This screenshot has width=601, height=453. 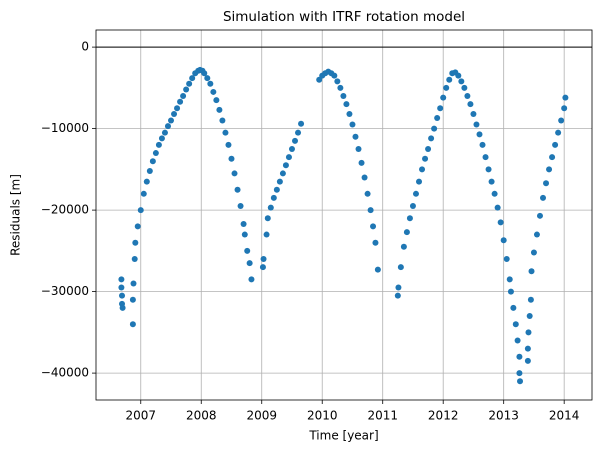 What do you see at coordinates (344, 17) in the screenshot?
I see `chart-title: Simulation with ITRF rotation model` at bounding box center [344, 17].